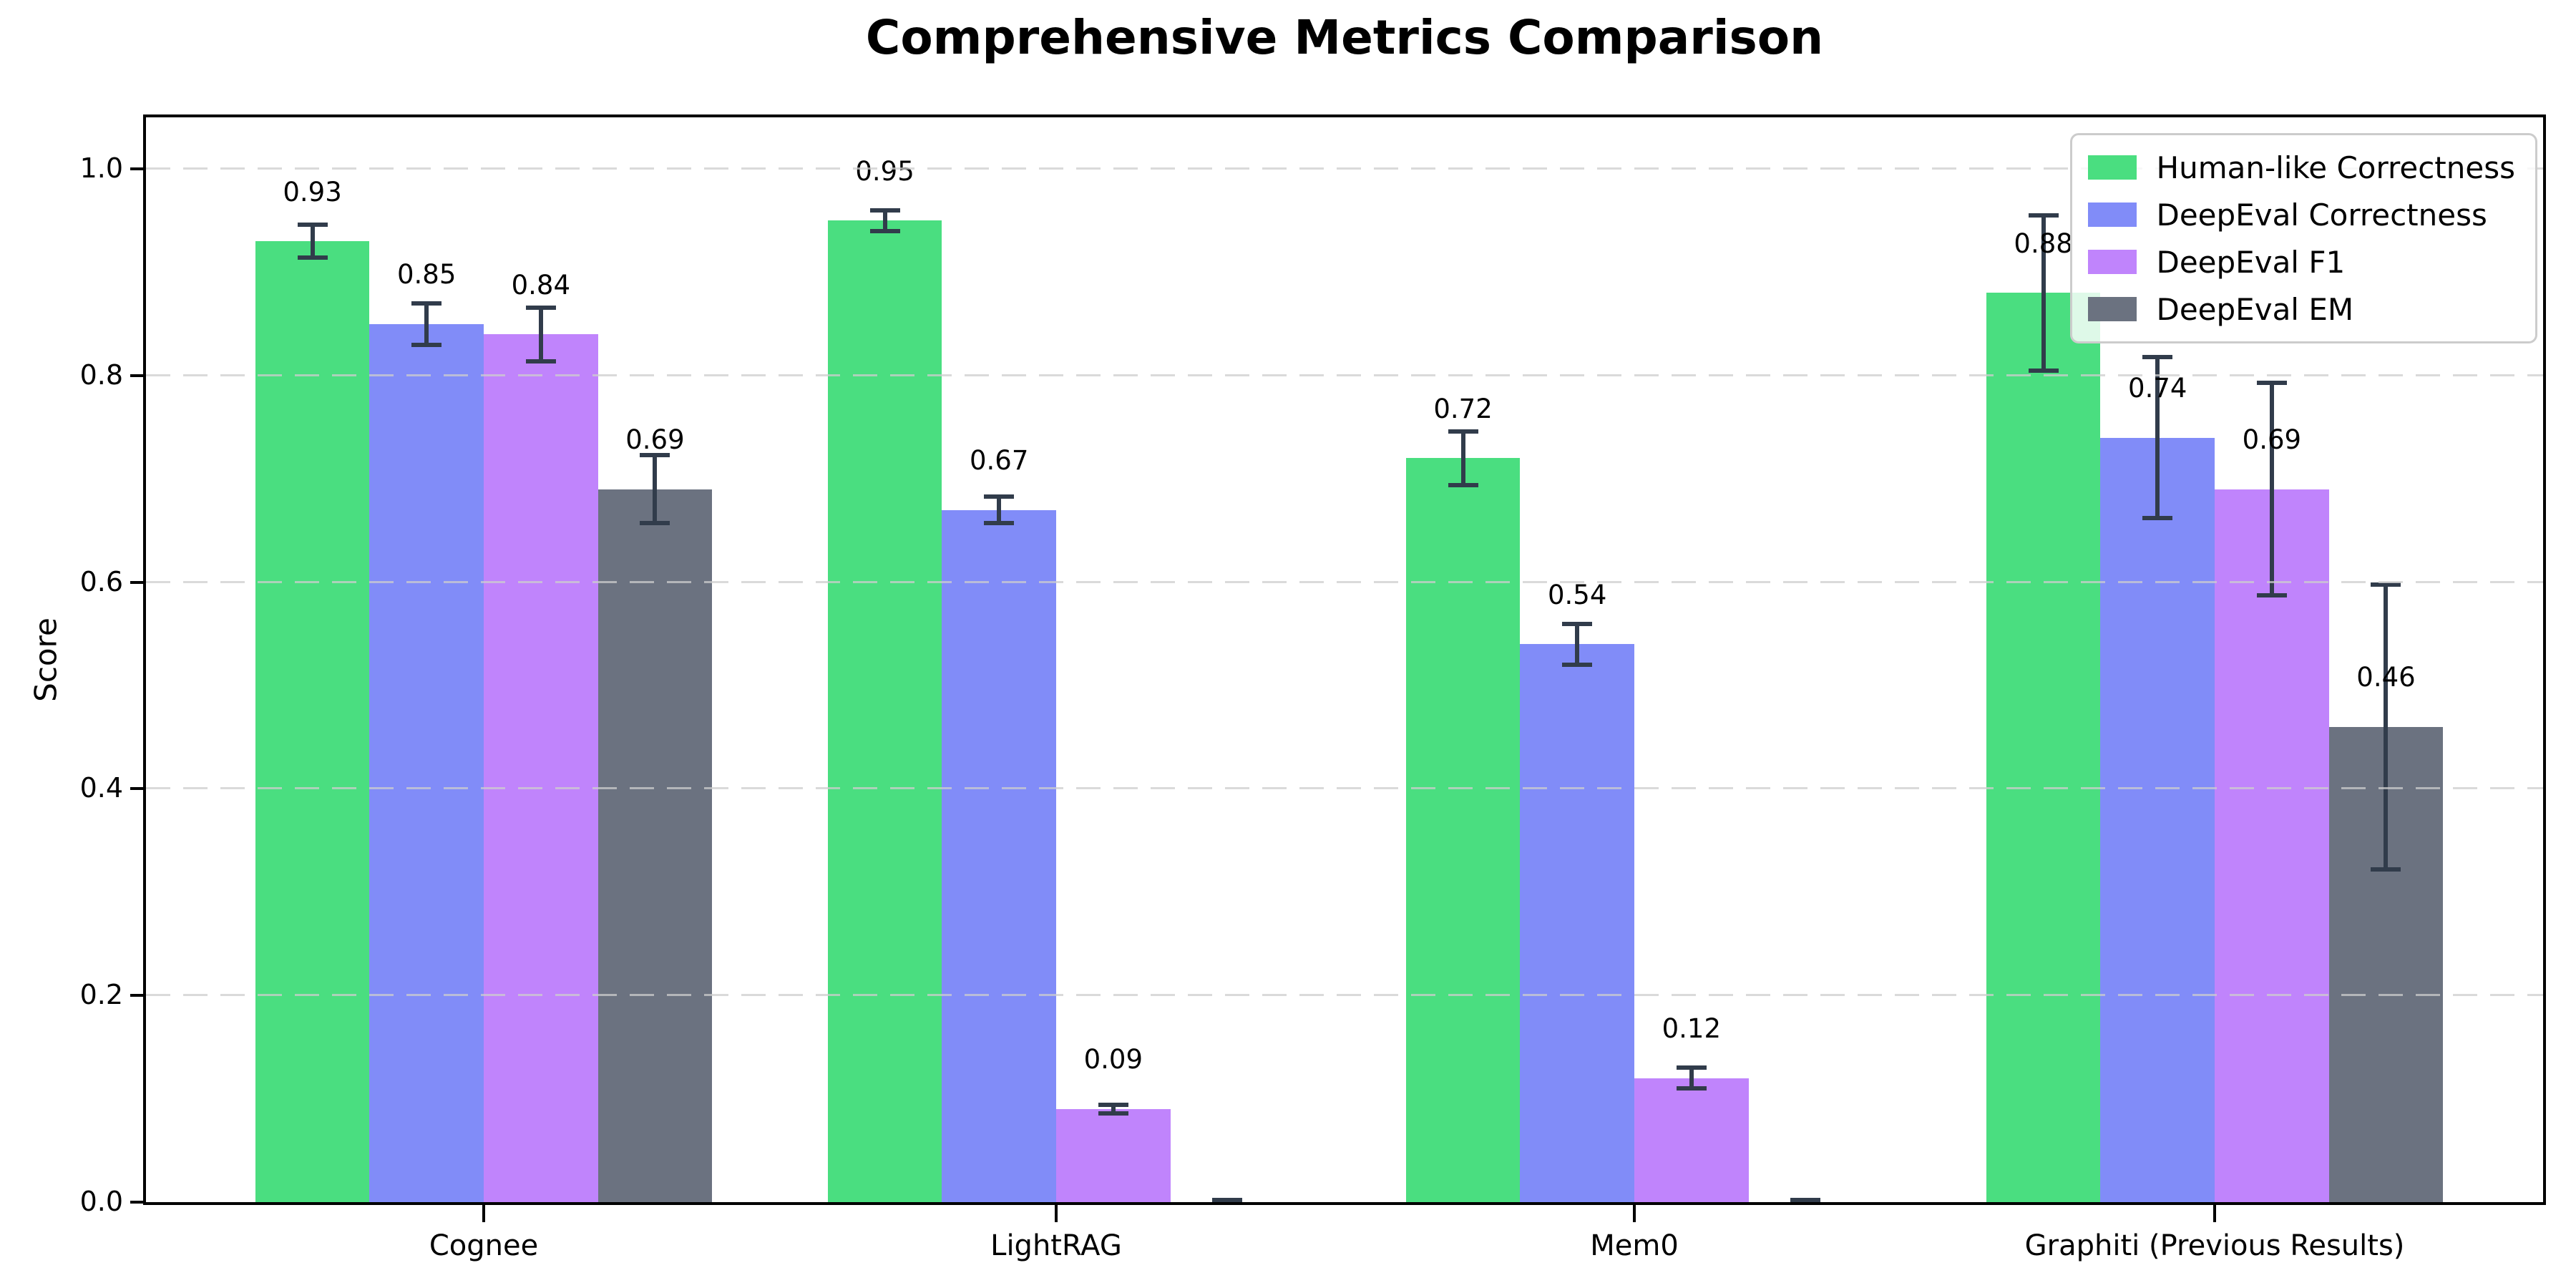 This screenshot has width=2576, height=1288. What do you see at coordinates (1577, 644) in the screenshot?
I see `error-bar-mem0-deepeval-correctness` at bounding box center [1577, 644].